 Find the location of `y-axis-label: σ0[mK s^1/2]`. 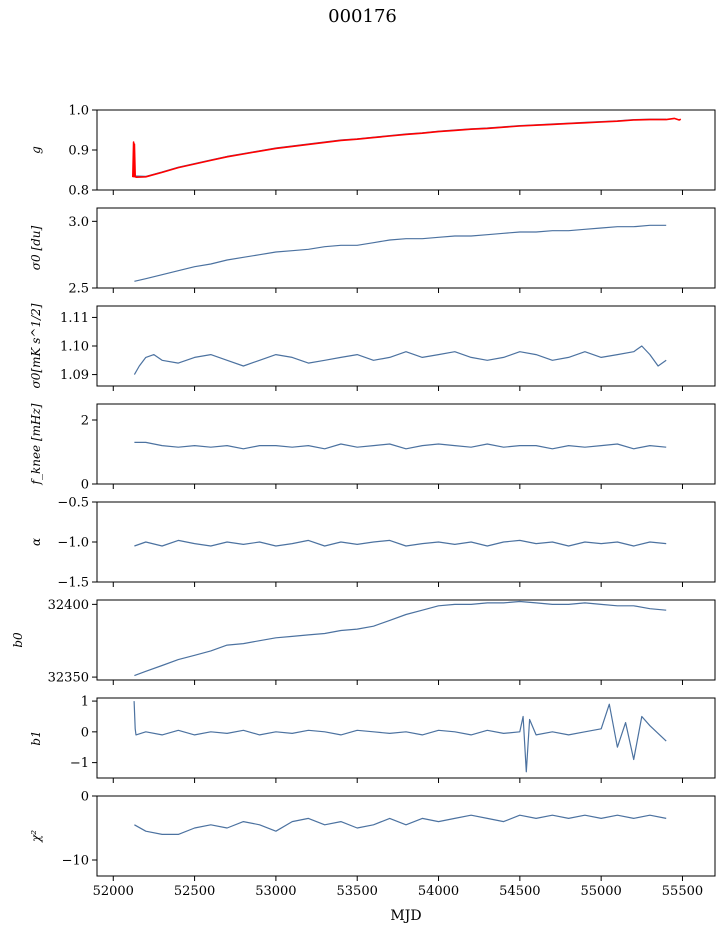

y-axis-label: σ0[mK s^1/2] is located at coordinates (36, 345).